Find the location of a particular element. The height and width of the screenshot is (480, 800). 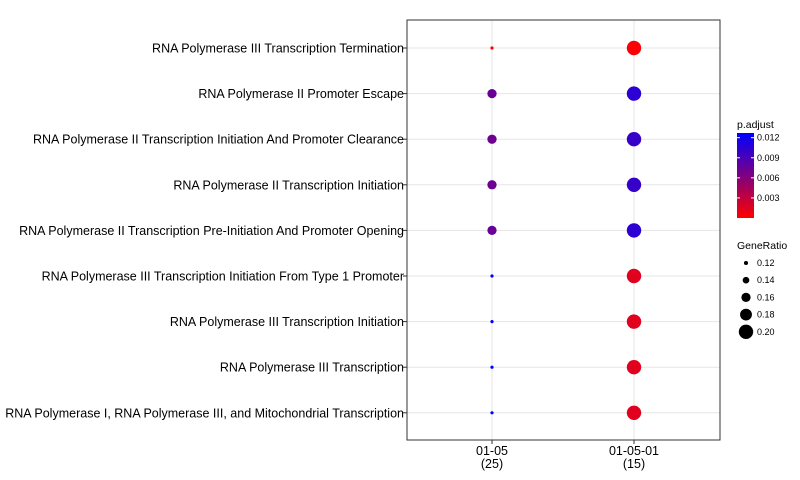

x-tick-count-label: (25) is located at coordinates (492, 464).